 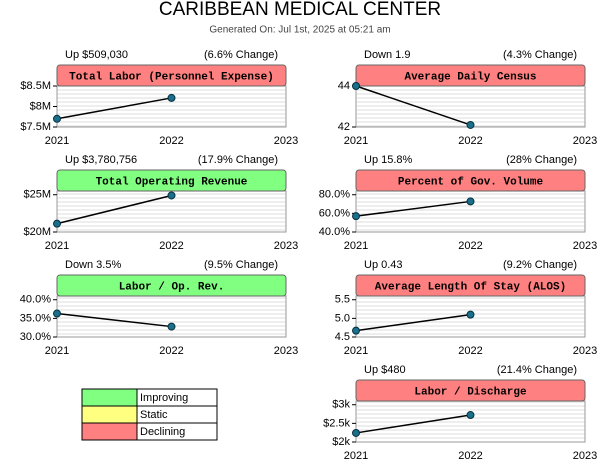 I want to click on summary: Up 15.8%, so click(x=388, y=160).